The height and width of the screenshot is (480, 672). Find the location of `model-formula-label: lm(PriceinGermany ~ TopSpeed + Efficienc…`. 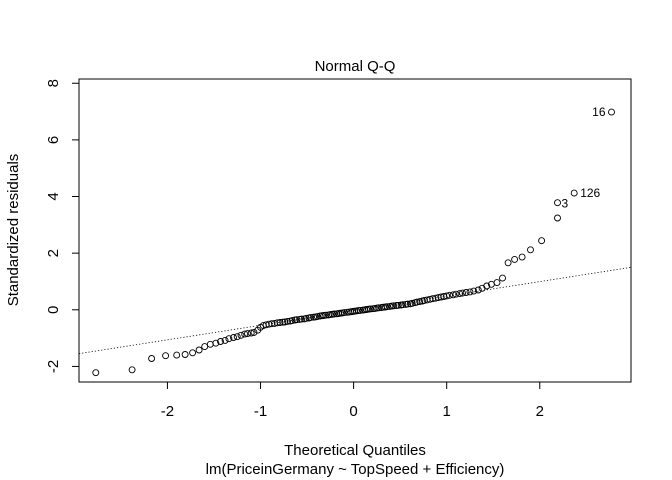

model-formula-label: lm(PriceinGermany ~ TopSpeed + Efficienc… is located at coordinates (355, 469).